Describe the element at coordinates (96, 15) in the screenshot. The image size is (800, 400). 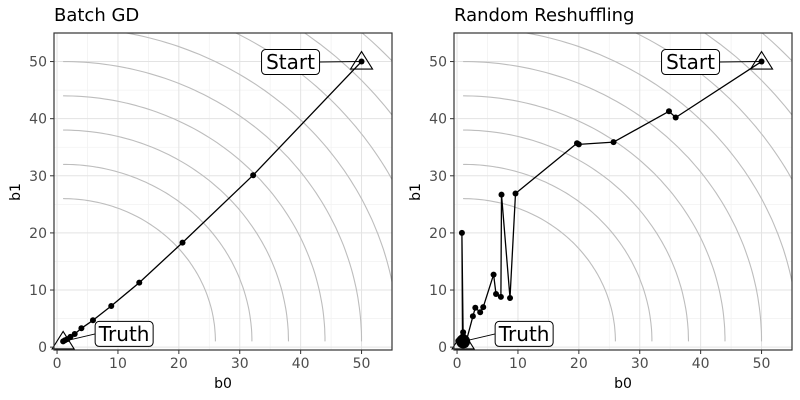
I see `chart-title: Batch GD` at that location.